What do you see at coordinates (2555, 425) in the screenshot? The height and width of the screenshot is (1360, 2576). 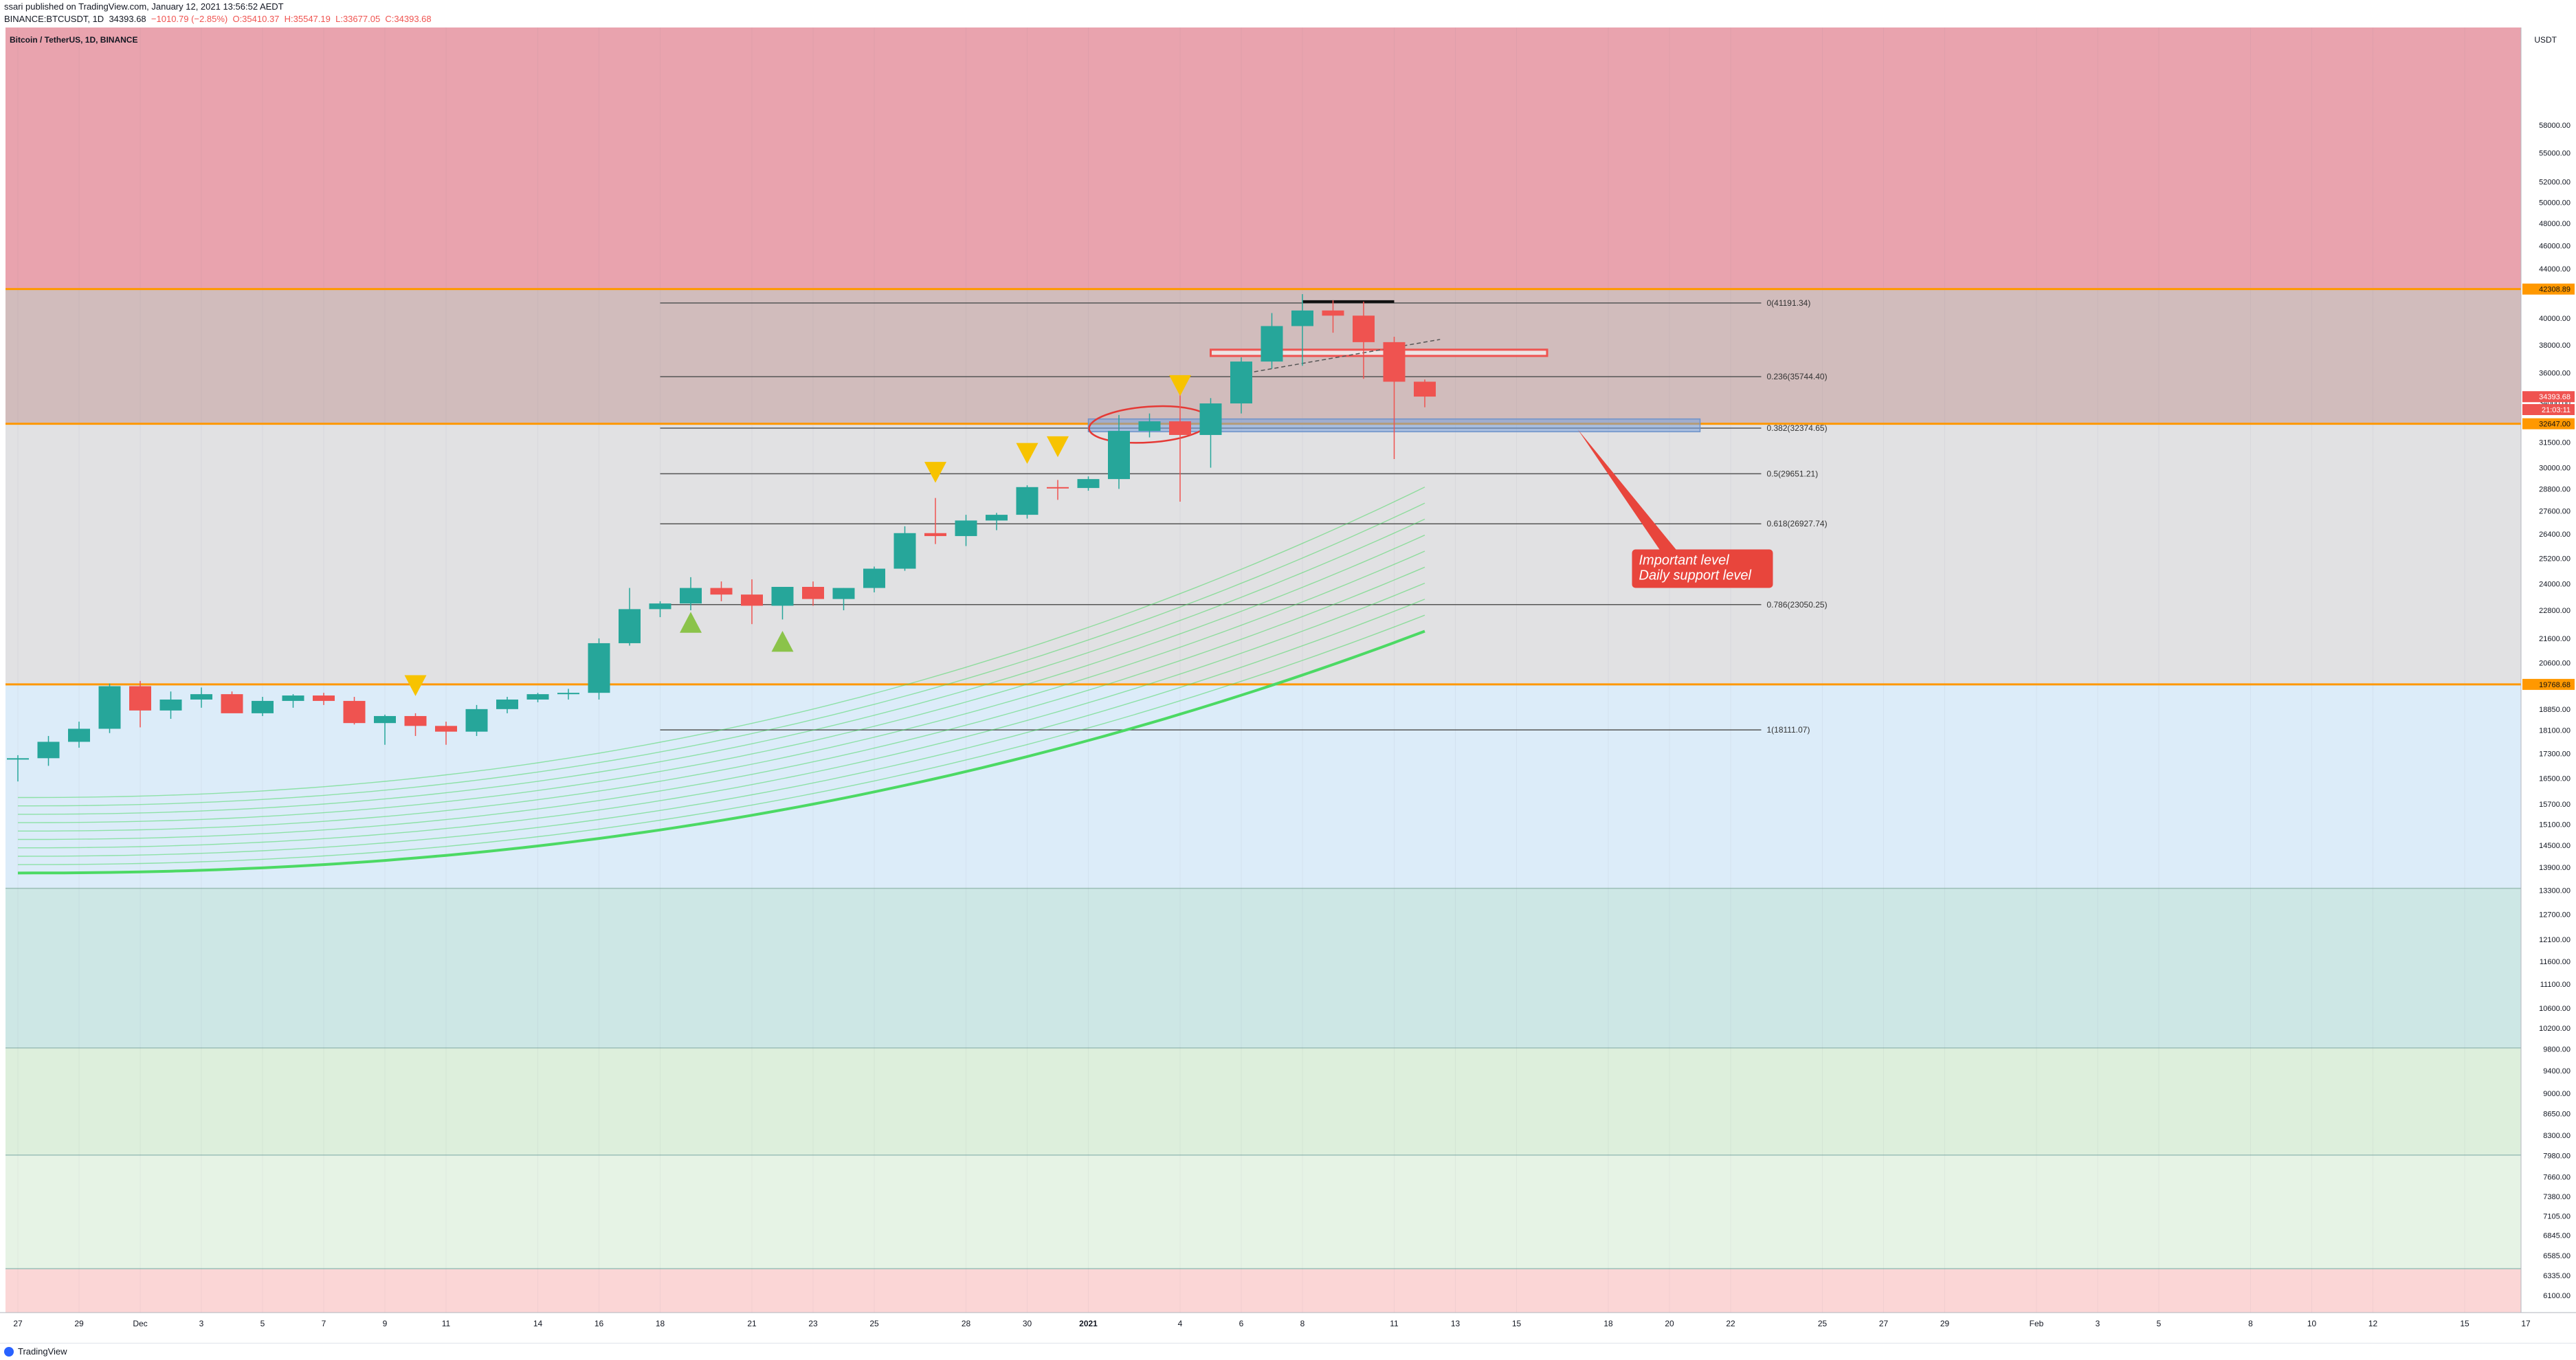 I see `level-tag-1: 32647.00` at bounding box center [2555, 425].